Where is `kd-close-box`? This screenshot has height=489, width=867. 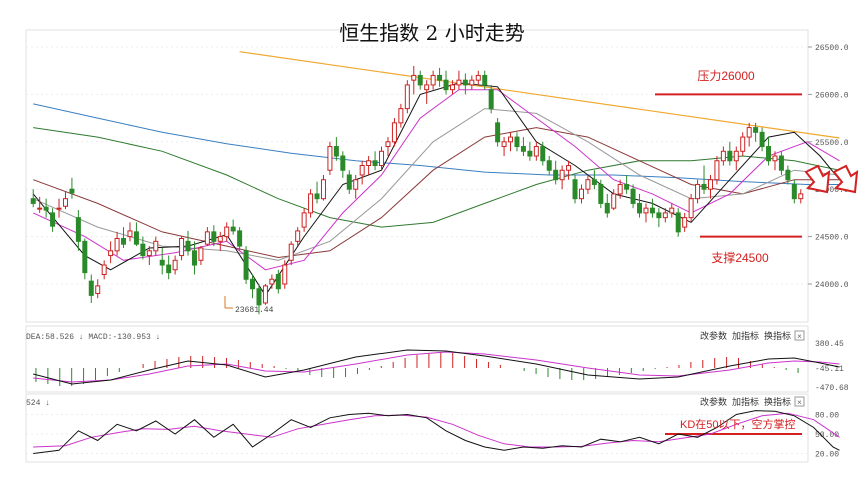
kd-close-box is located at coordinates (799, 401).